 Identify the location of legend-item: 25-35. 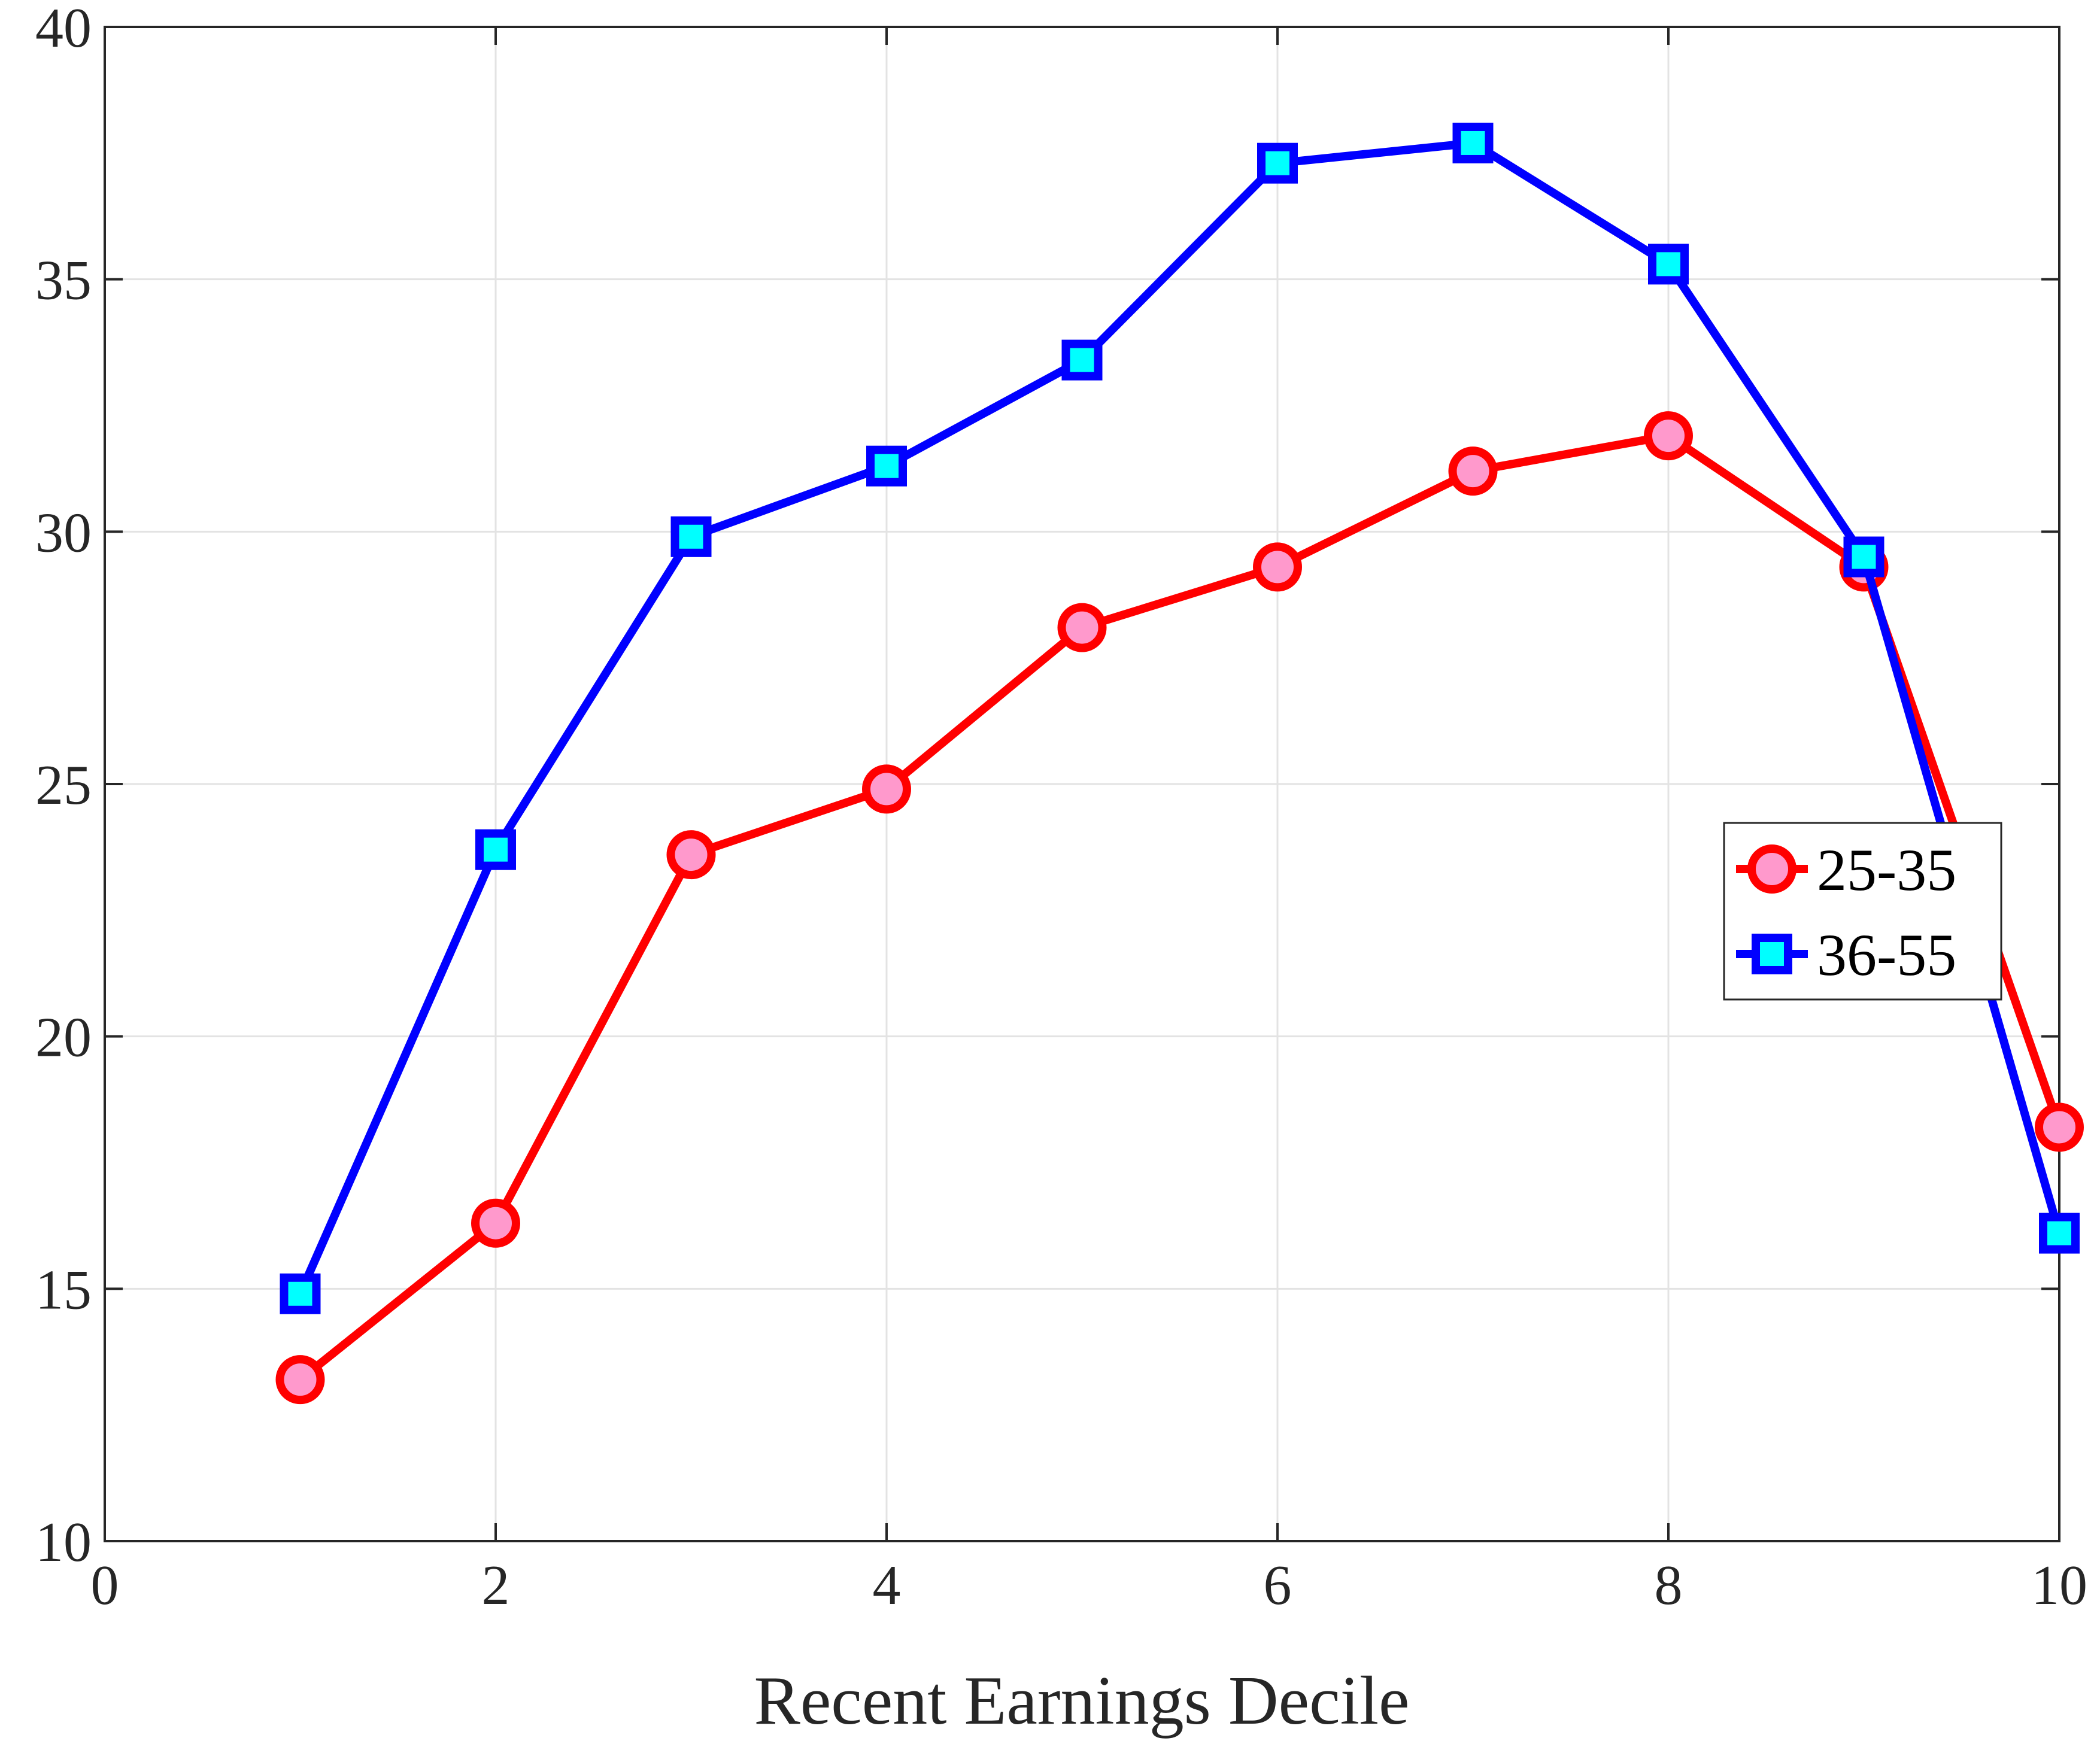
(1846, 870).